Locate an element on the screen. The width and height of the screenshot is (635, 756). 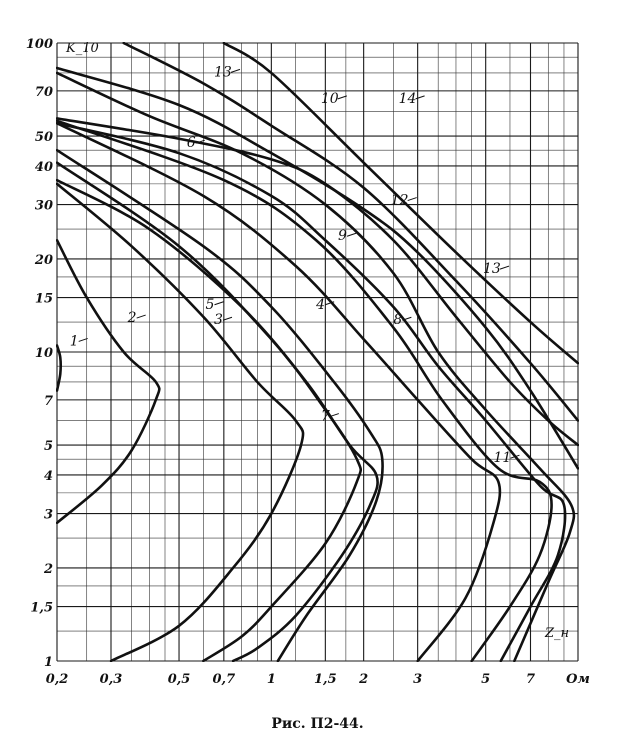
curve-label-5: 5 is located at coordinates (210, 305).